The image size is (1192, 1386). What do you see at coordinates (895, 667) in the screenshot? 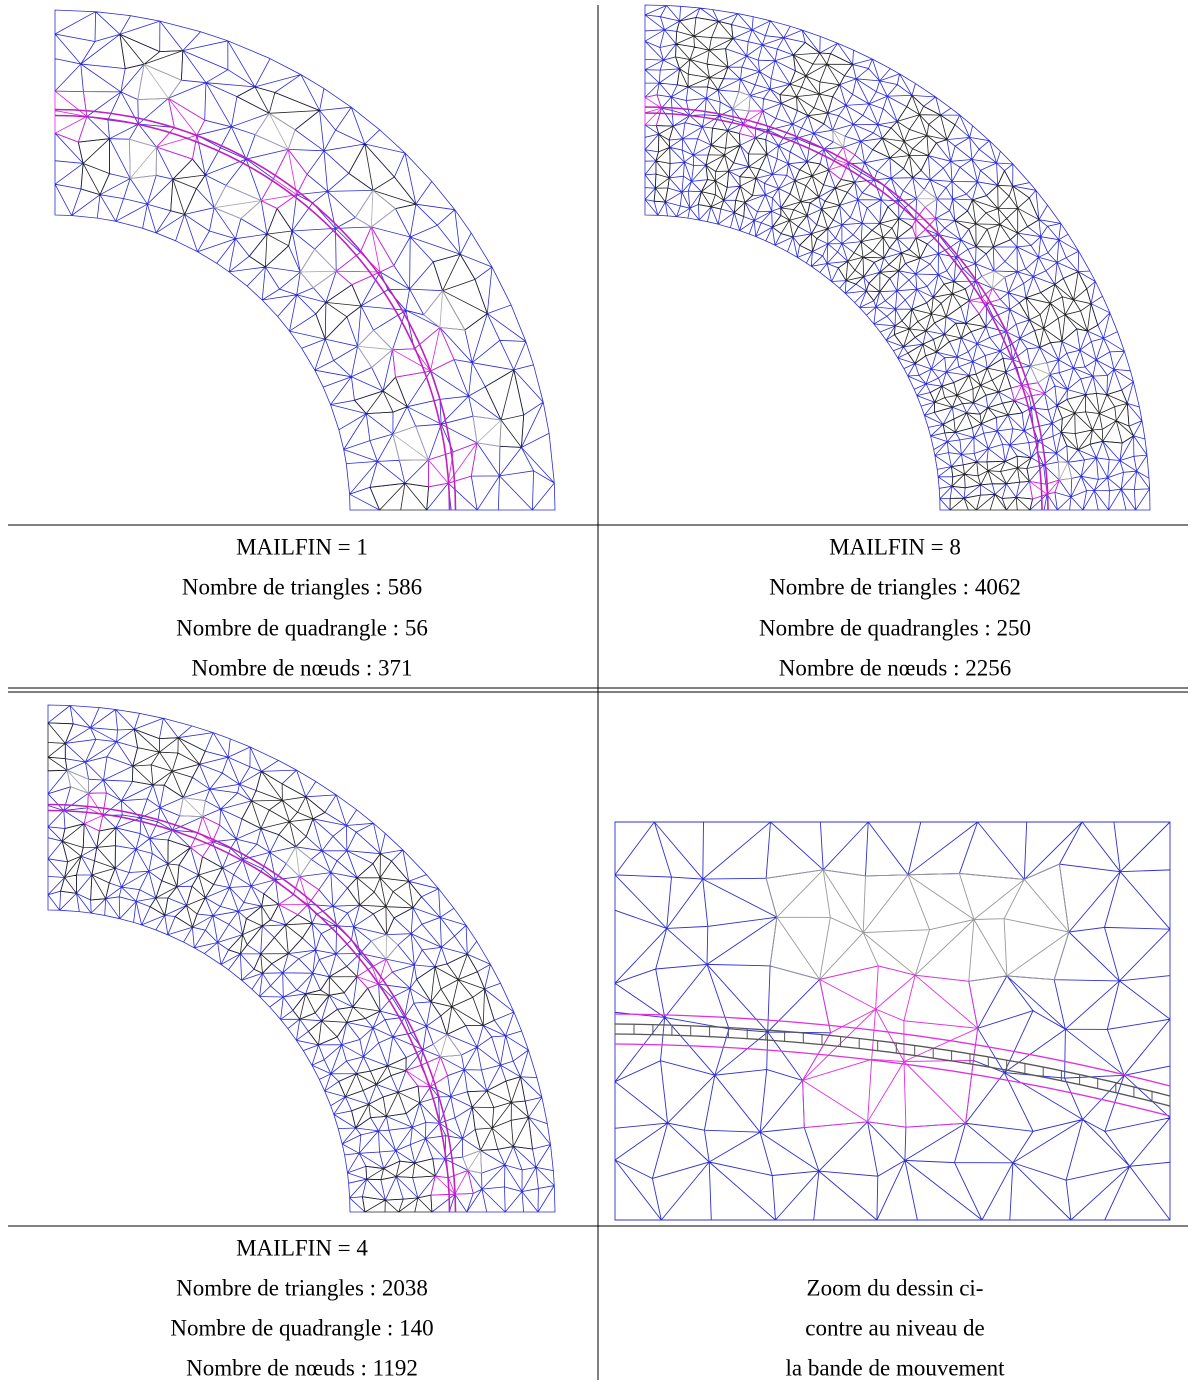
I see `caption-line: Nombre de nœuds : 2256` at bounding box center [895, 667].